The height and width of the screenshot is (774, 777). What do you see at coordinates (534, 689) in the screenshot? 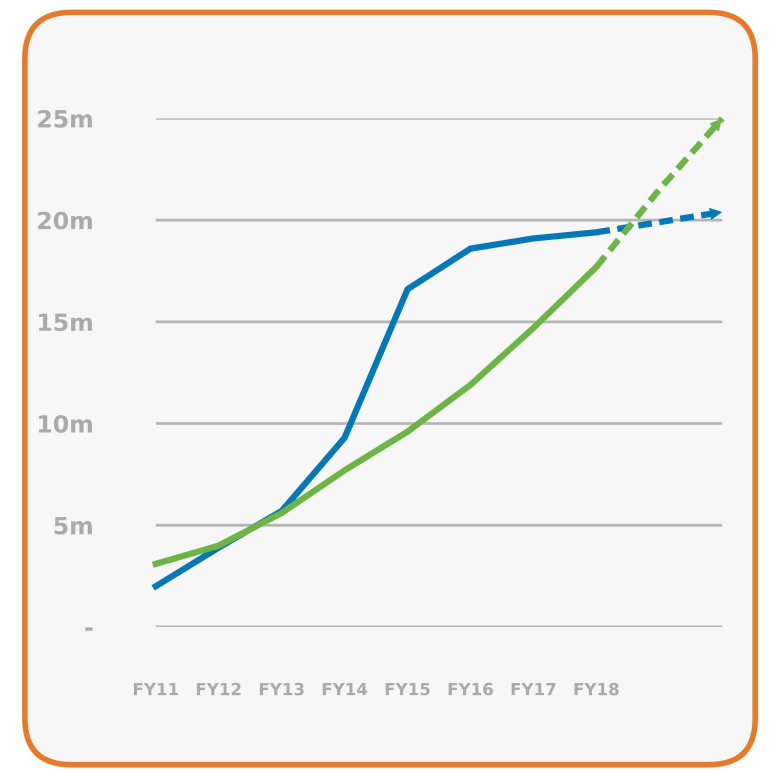
I see `x-tick-label: FY17` at bounding box center [534, 689].